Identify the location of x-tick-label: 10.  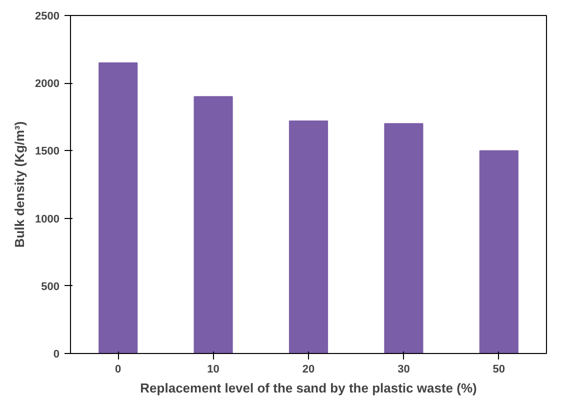
(213, 370).